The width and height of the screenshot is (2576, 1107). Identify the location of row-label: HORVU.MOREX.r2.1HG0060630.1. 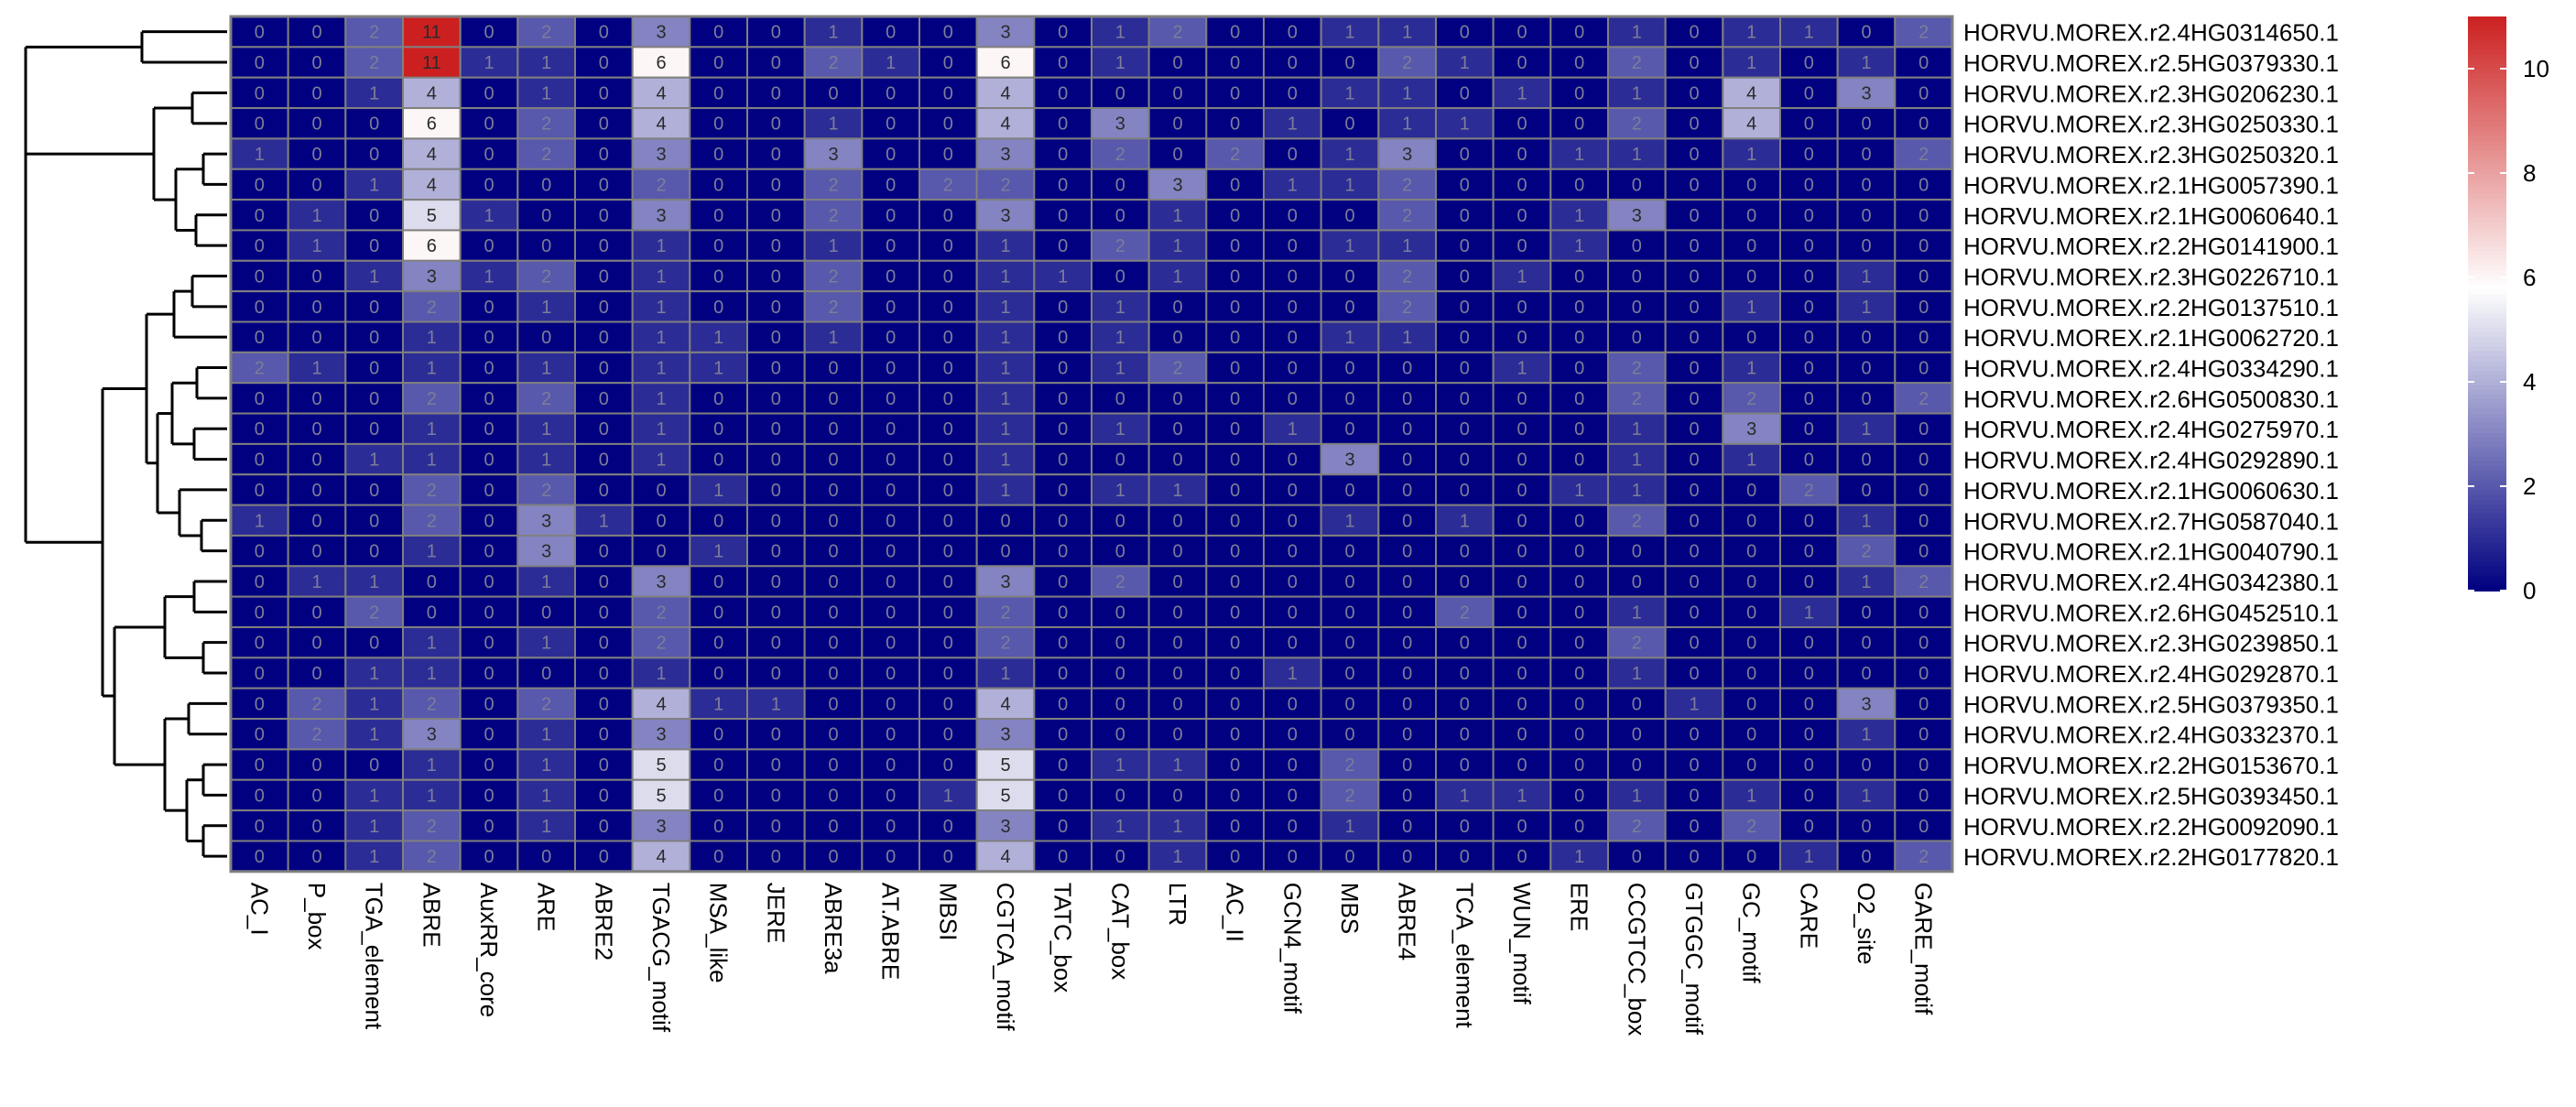
(2151, 491).